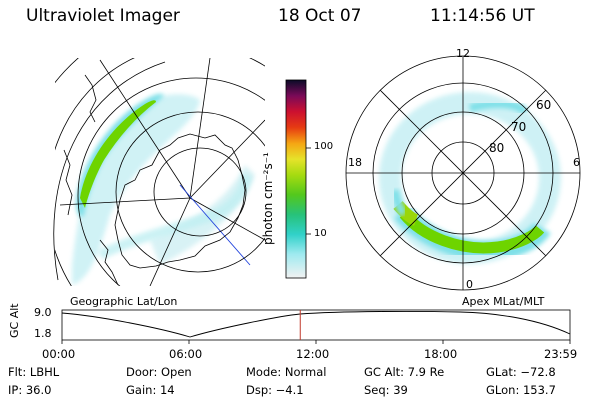  What do you see at coordinates (43, 312) in the screenshot?
I see `altitude-ytick-9: 9.0` at bounding box center [43, 312].